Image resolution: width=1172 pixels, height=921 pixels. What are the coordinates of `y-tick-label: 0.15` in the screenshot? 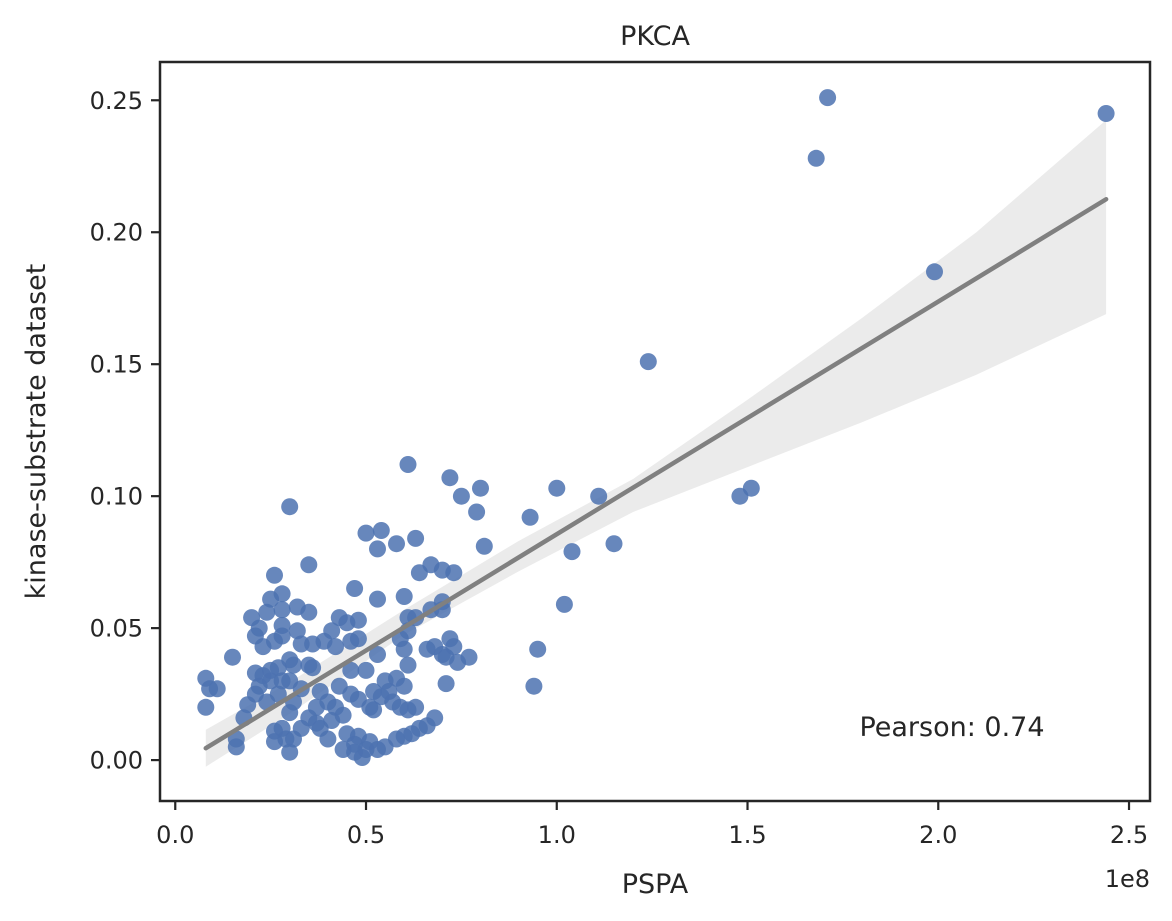 It's located at (116, 365).